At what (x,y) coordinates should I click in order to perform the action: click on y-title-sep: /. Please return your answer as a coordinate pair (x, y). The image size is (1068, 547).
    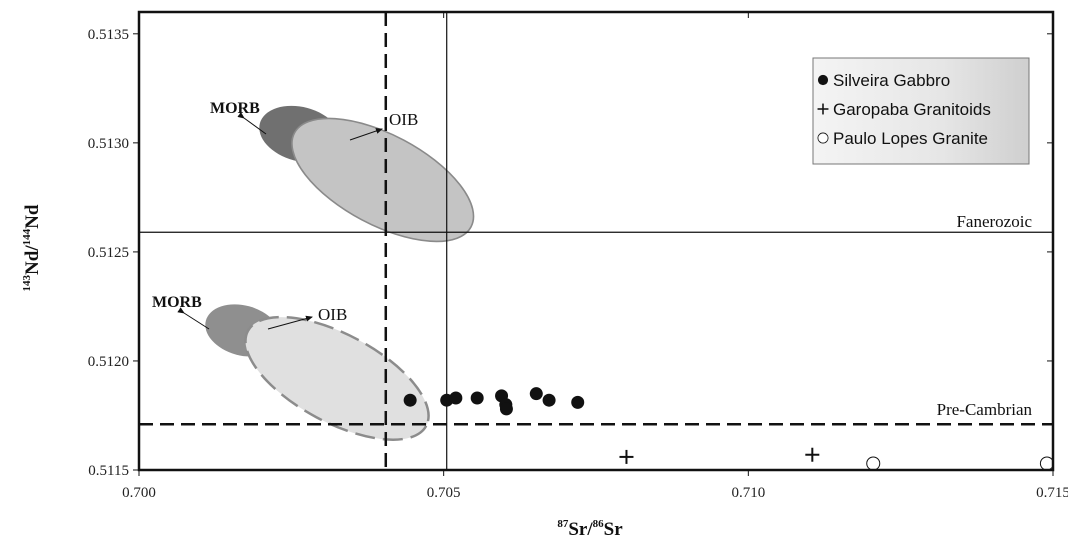
    Looking at the image, I should click on (32, 248).